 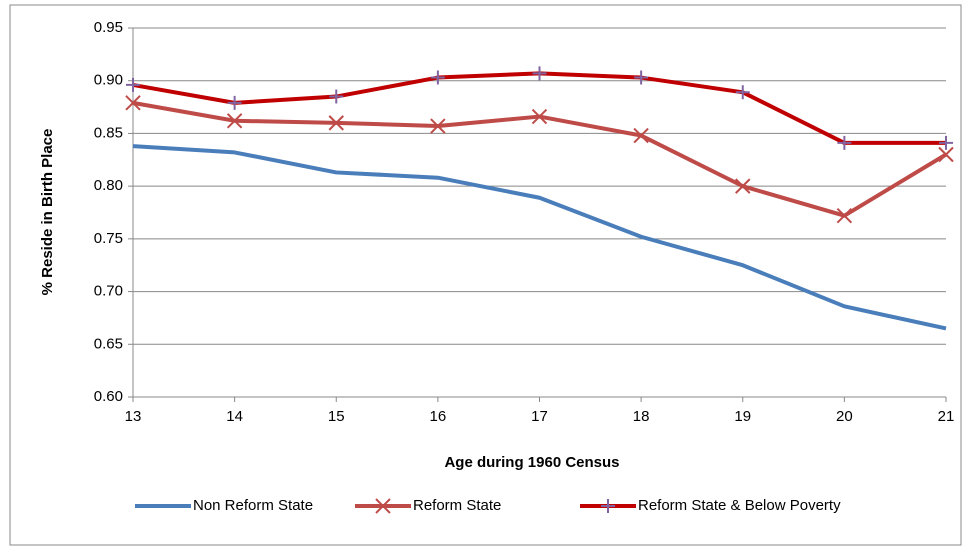 What do you see at coordinates (336, 416) in the screenshot?
I see `x-tick-label: 15` at bounding box center [336, 416].